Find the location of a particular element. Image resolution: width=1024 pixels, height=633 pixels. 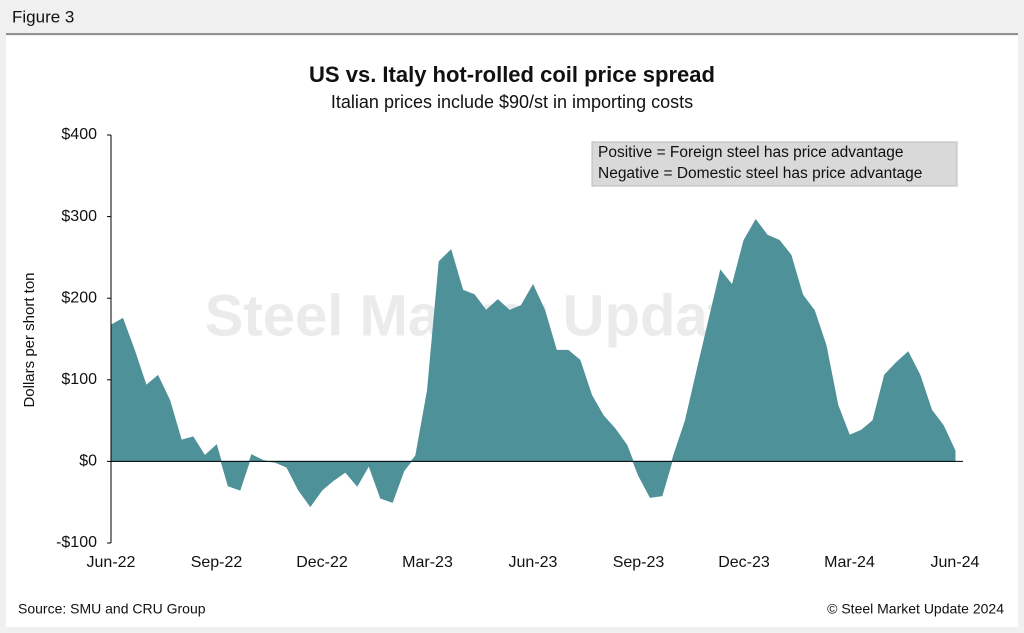

x-tick-label: Jun-23 is located at coordinates (533, 562).